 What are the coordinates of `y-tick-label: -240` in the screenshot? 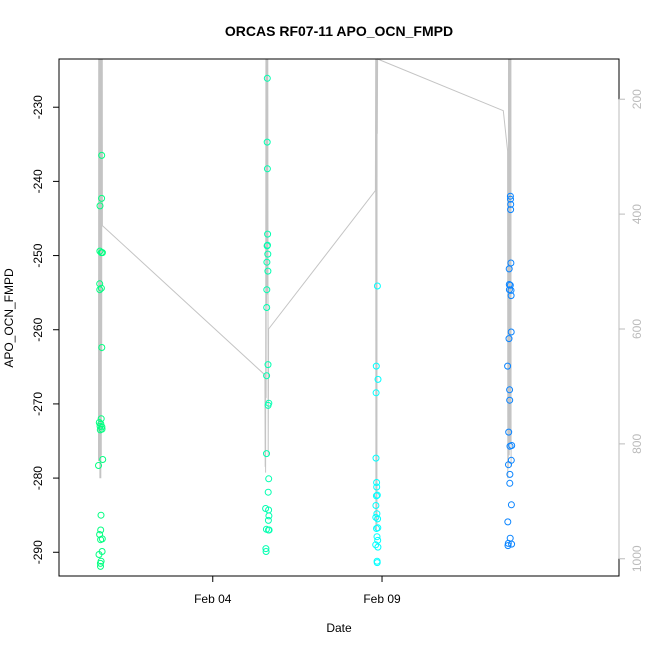 It's located at (38, 181).